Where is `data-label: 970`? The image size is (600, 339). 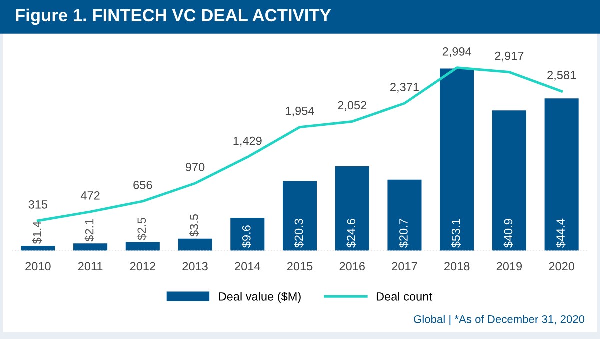
data-label: 970 is located at coordinates (195, 167).